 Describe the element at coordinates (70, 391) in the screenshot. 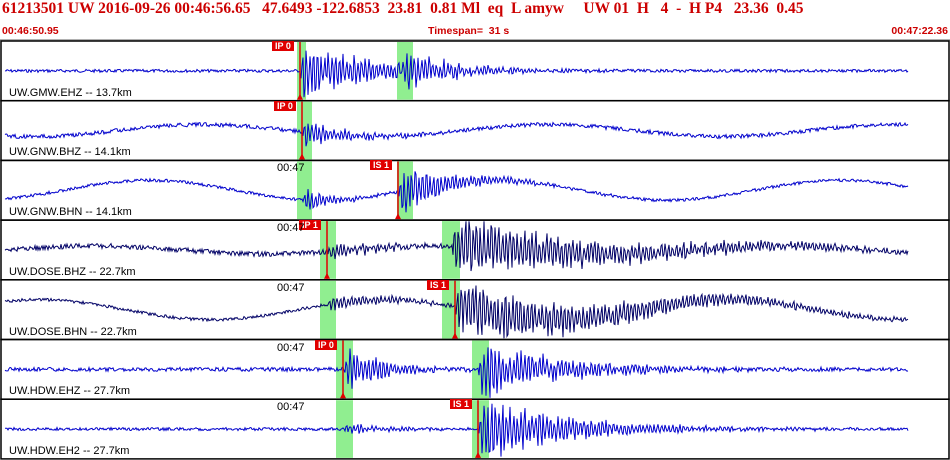

I see `station-channel-label: UW.HDW.EHZ -- 27.7km` at that location.